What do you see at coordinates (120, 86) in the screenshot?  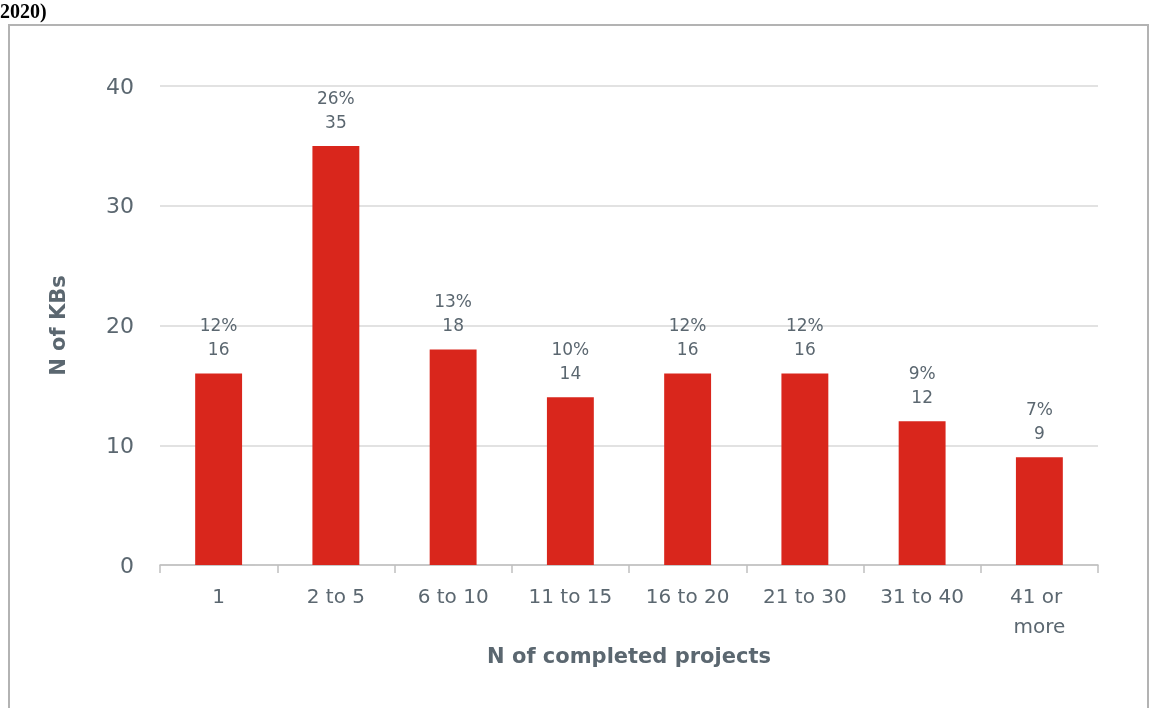 I see `y-tick-label: 40` at bounding box center [120, 86].